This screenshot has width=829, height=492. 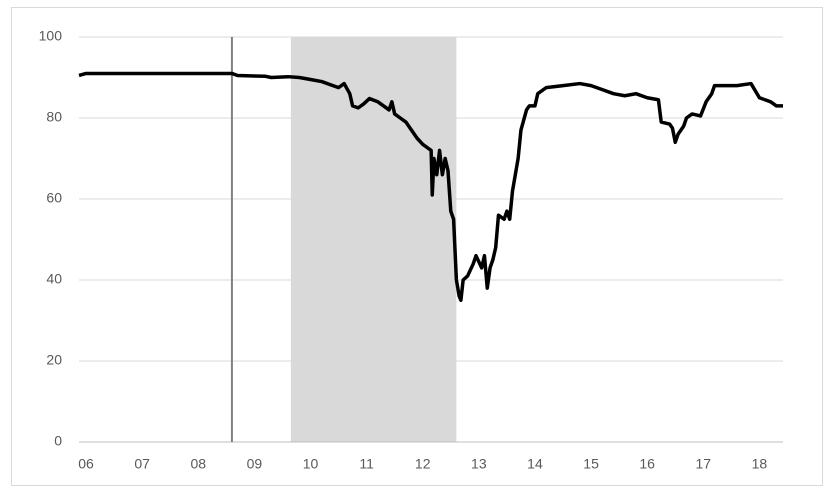 What do you see at coordinates (54, 360) in the screenshot?
I see `y-tick-label: 20` at bounding box center [54, 360].